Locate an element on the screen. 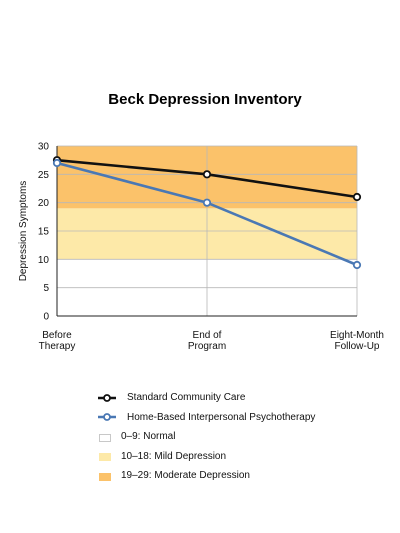  legend-item-band-2: 19–29: Moderate Depression is located at coordinates (242, 476).